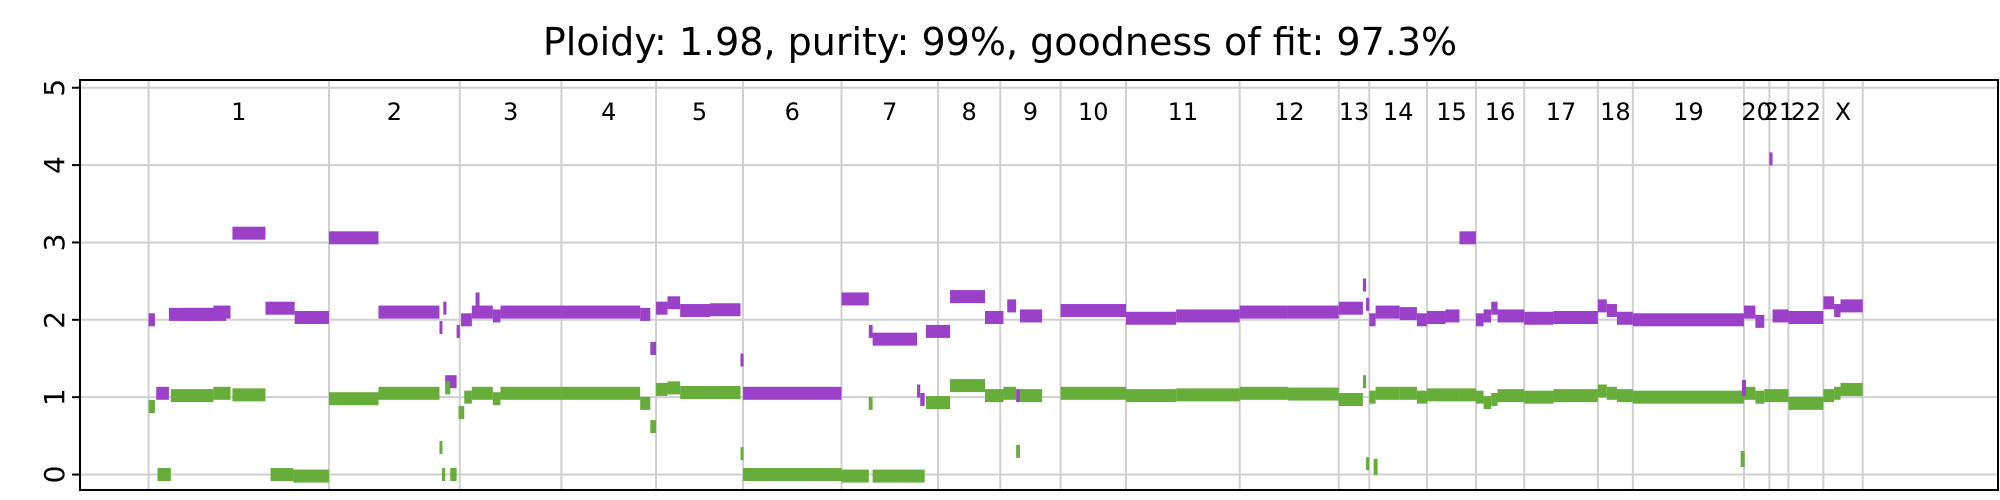  Describe the element at coordinates (1030, 112) in the screenshot. I see `chromosome-label-9: 9` at that location.